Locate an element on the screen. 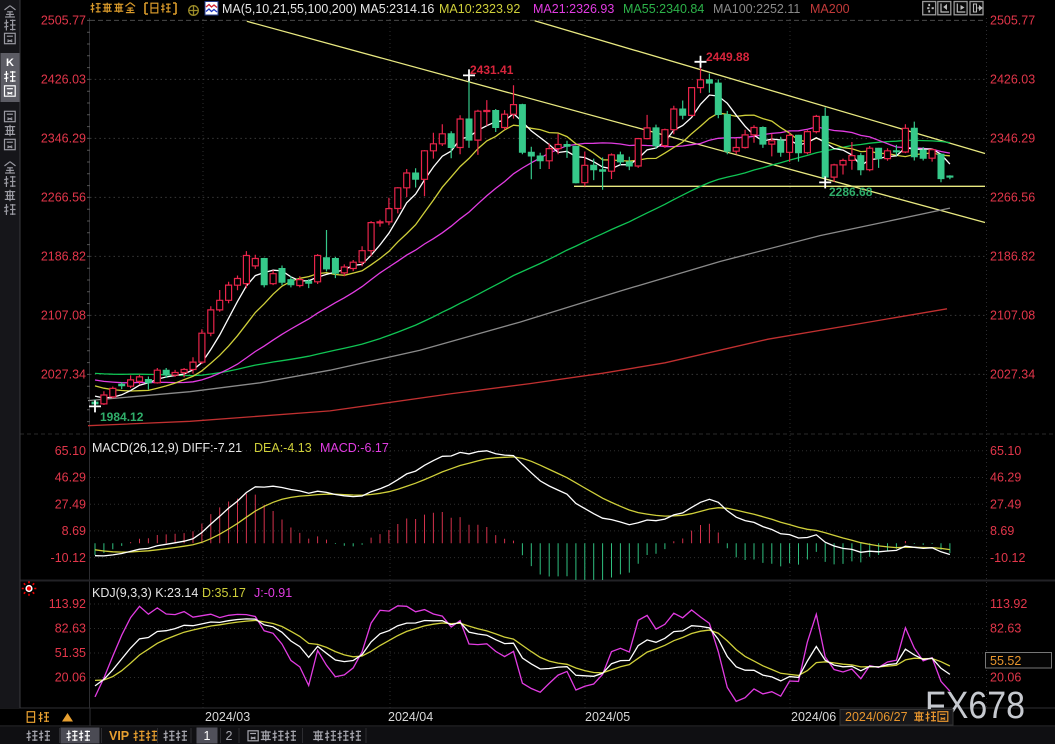 The width and height of the screenshot is (1055, 744). svg-text: 51.35 is located at coordinates (70, 653).